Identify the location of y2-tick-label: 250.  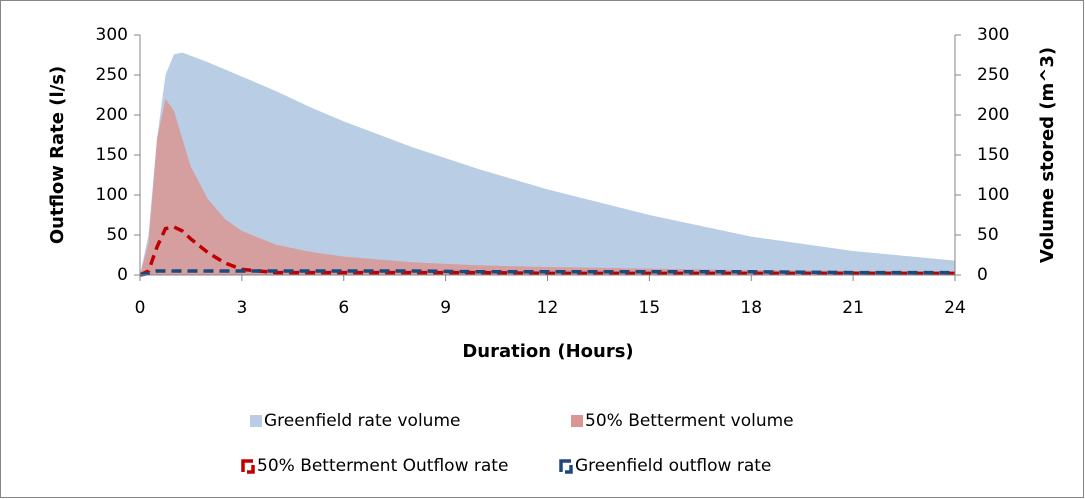
(993, 75).